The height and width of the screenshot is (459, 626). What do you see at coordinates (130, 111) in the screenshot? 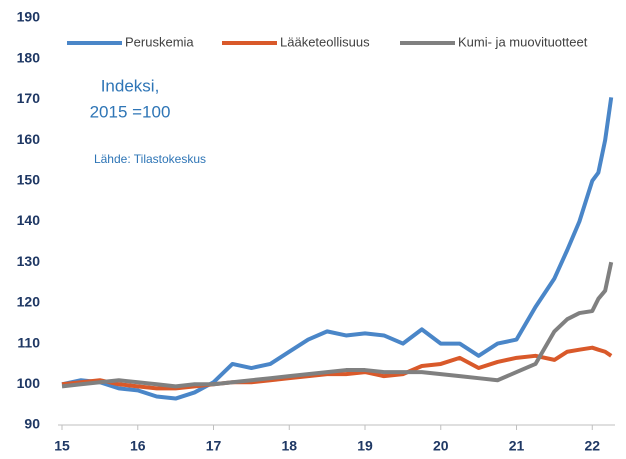
I see `annotation: 2015 =100` at bounding box center [130, 111].